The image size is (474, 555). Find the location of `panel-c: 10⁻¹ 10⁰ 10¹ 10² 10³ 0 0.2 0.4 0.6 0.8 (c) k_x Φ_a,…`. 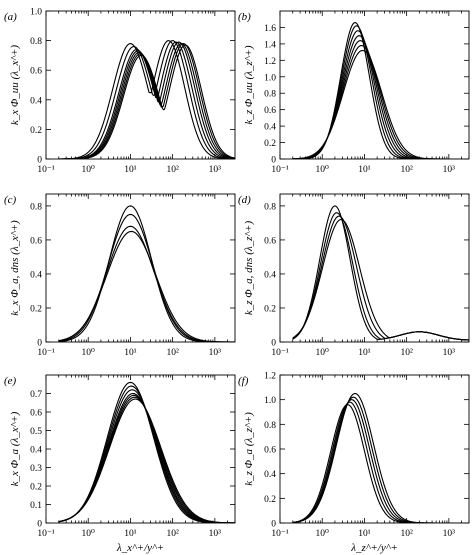

panel-c: 10⁻¹ 10⁰ 10¹ 10² 10³ 0 0.2 0.4 0.6 0.8 (c) k_x Φ_a,… is located at coordinates (120, 275).